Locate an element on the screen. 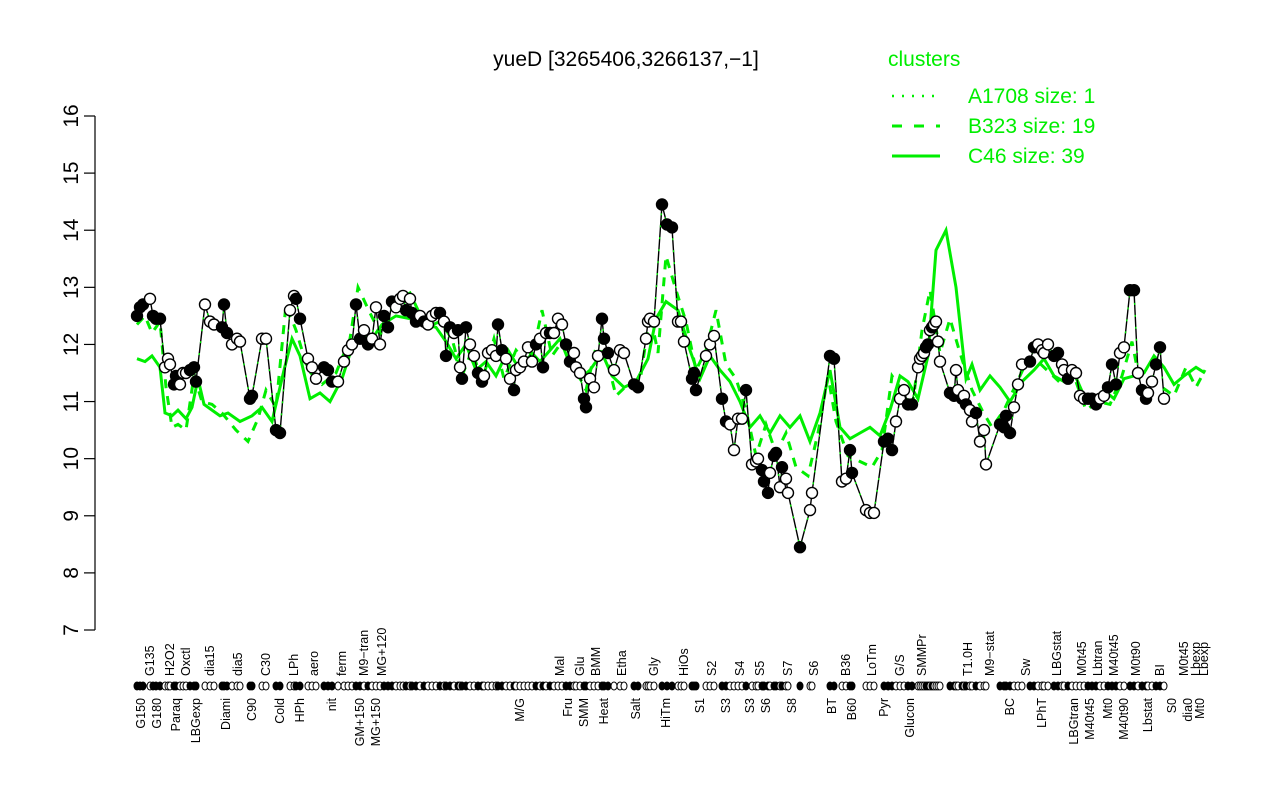 This screenshot has width=1280, height=800. x-tick-label: LPh is located at coordinates (294, 665).